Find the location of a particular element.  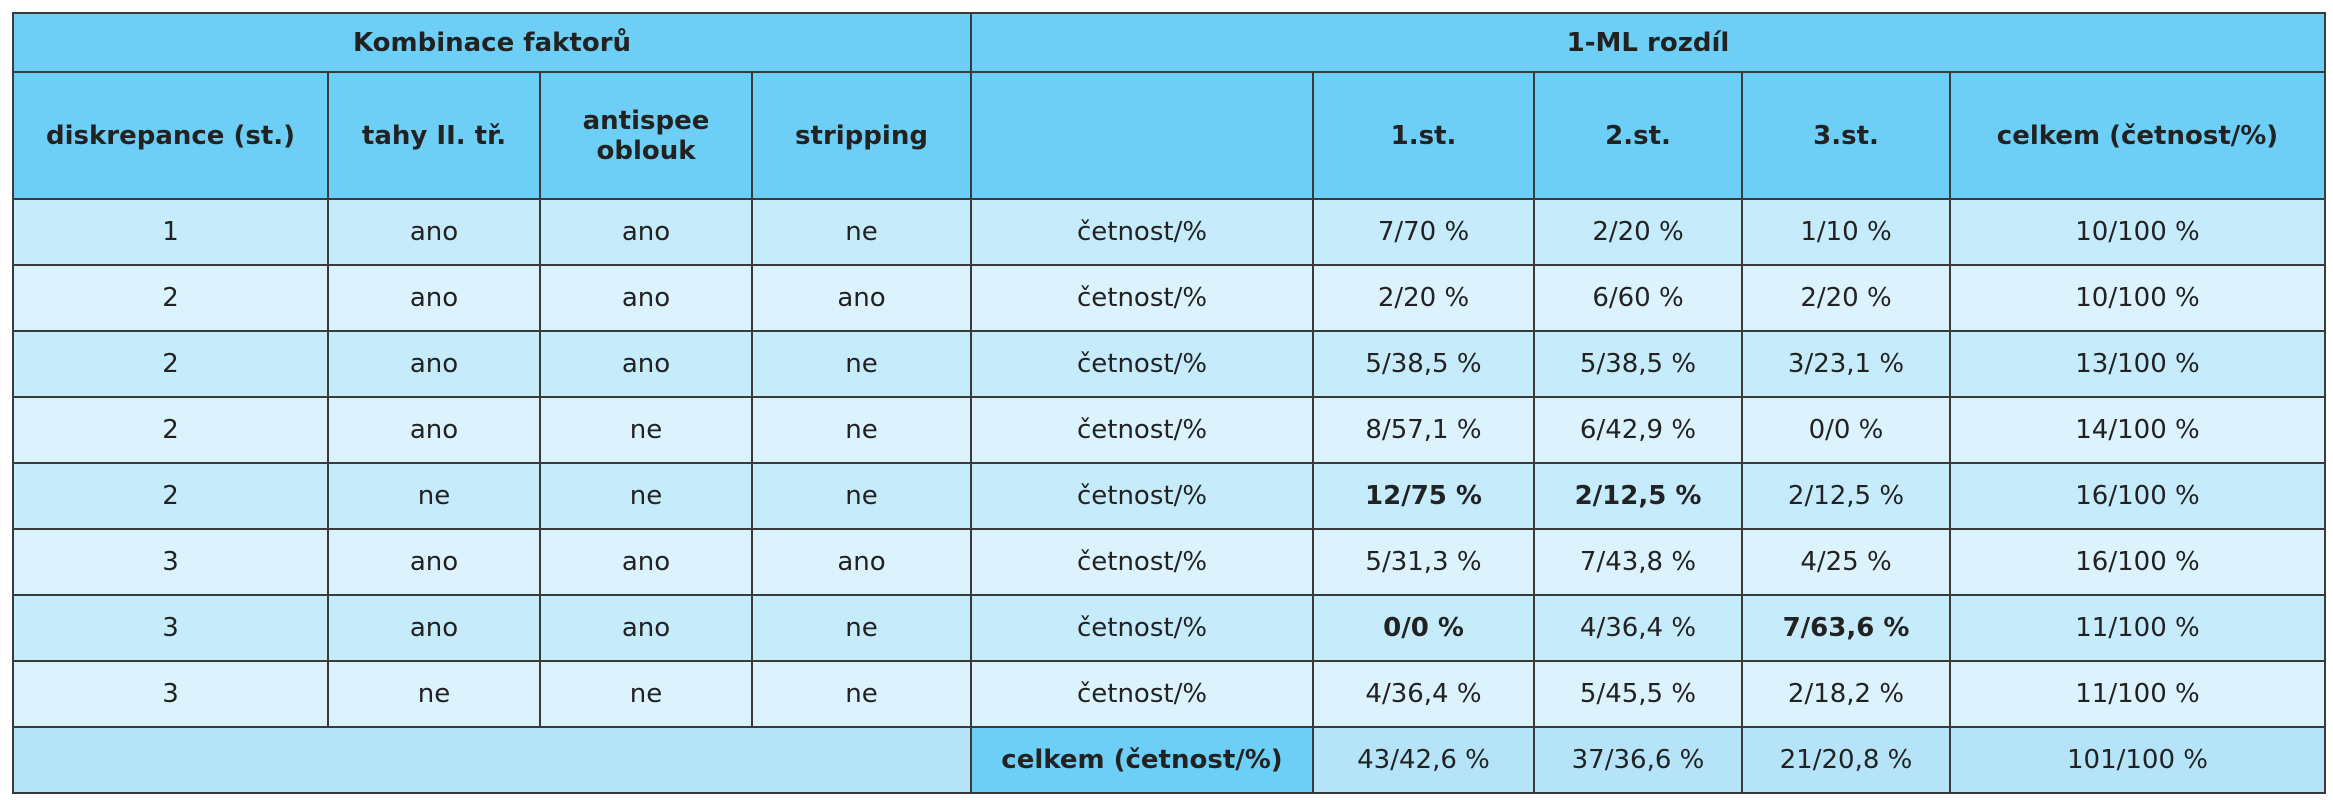

column-header: diskrepance (st.) is located at coordinates (170, 135).